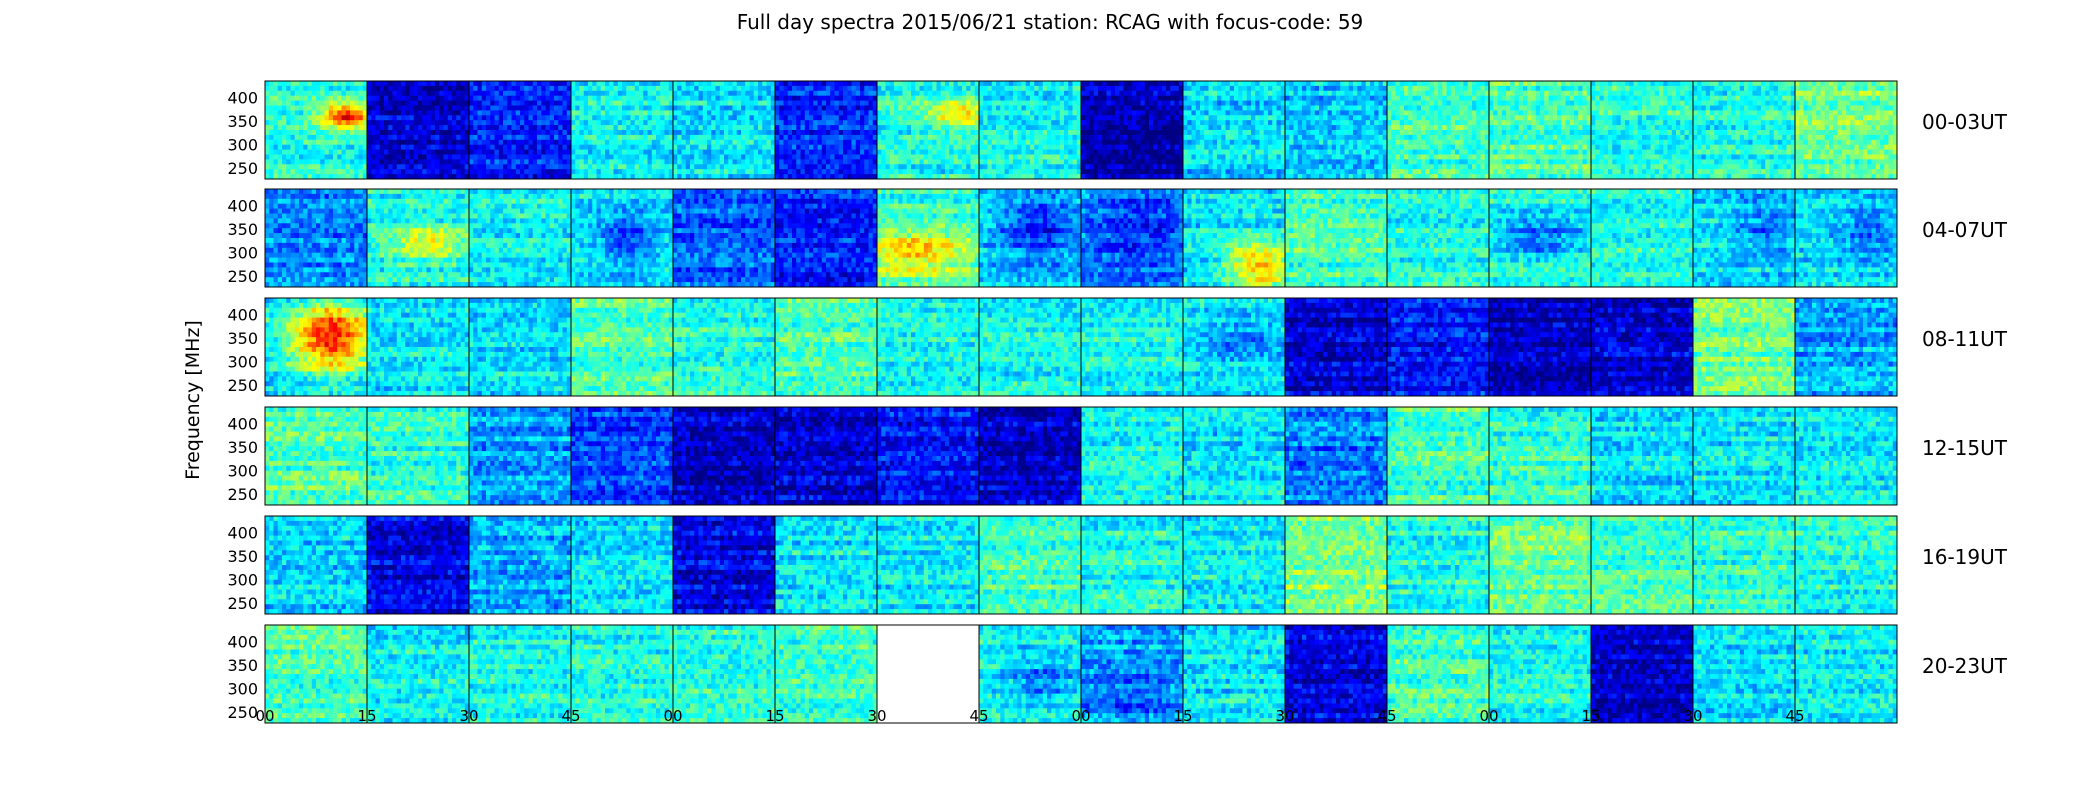 Image resolution: width=2100 pixels, height=800 pixels. I want to click on row-label: 00-03UT, so click(1965, 122).